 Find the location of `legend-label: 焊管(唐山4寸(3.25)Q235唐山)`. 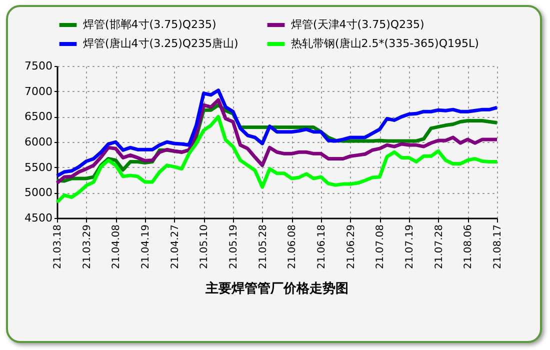

legend-label: 焊管(唐山4寸(3.25)Q235唐山) is located at coordinates (160, 43).